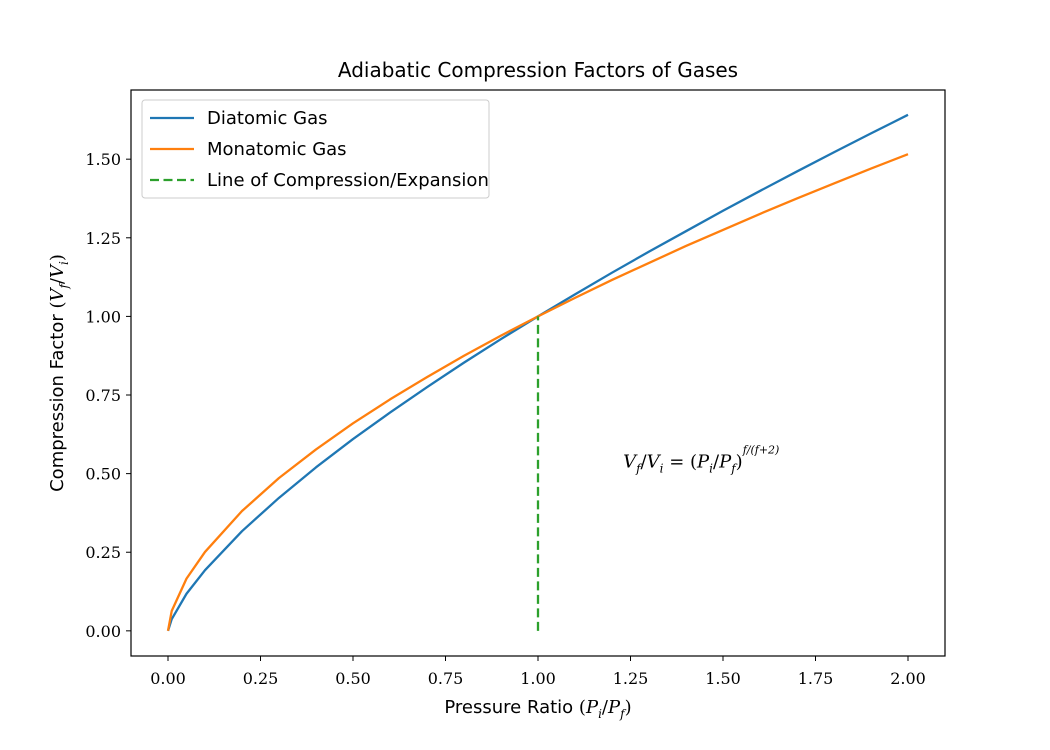 The width and height of the screenshot is (1050, 750). I want to click on x-tick-label: 1.25, so click(631, 678).